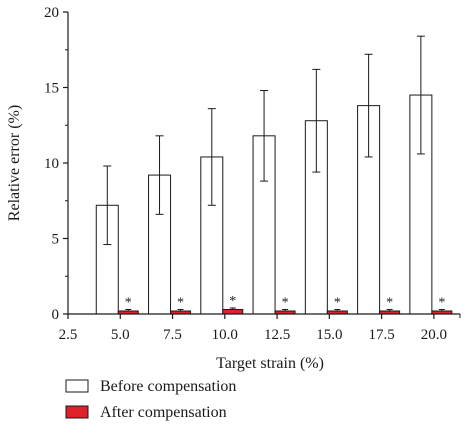 The width and height of the screenshot is (474, 440). What do you see at coordinates (68, 335) in the screenshot?
I see `x-tick-label-2.5: 2.5` at bounding box center [68, 335].